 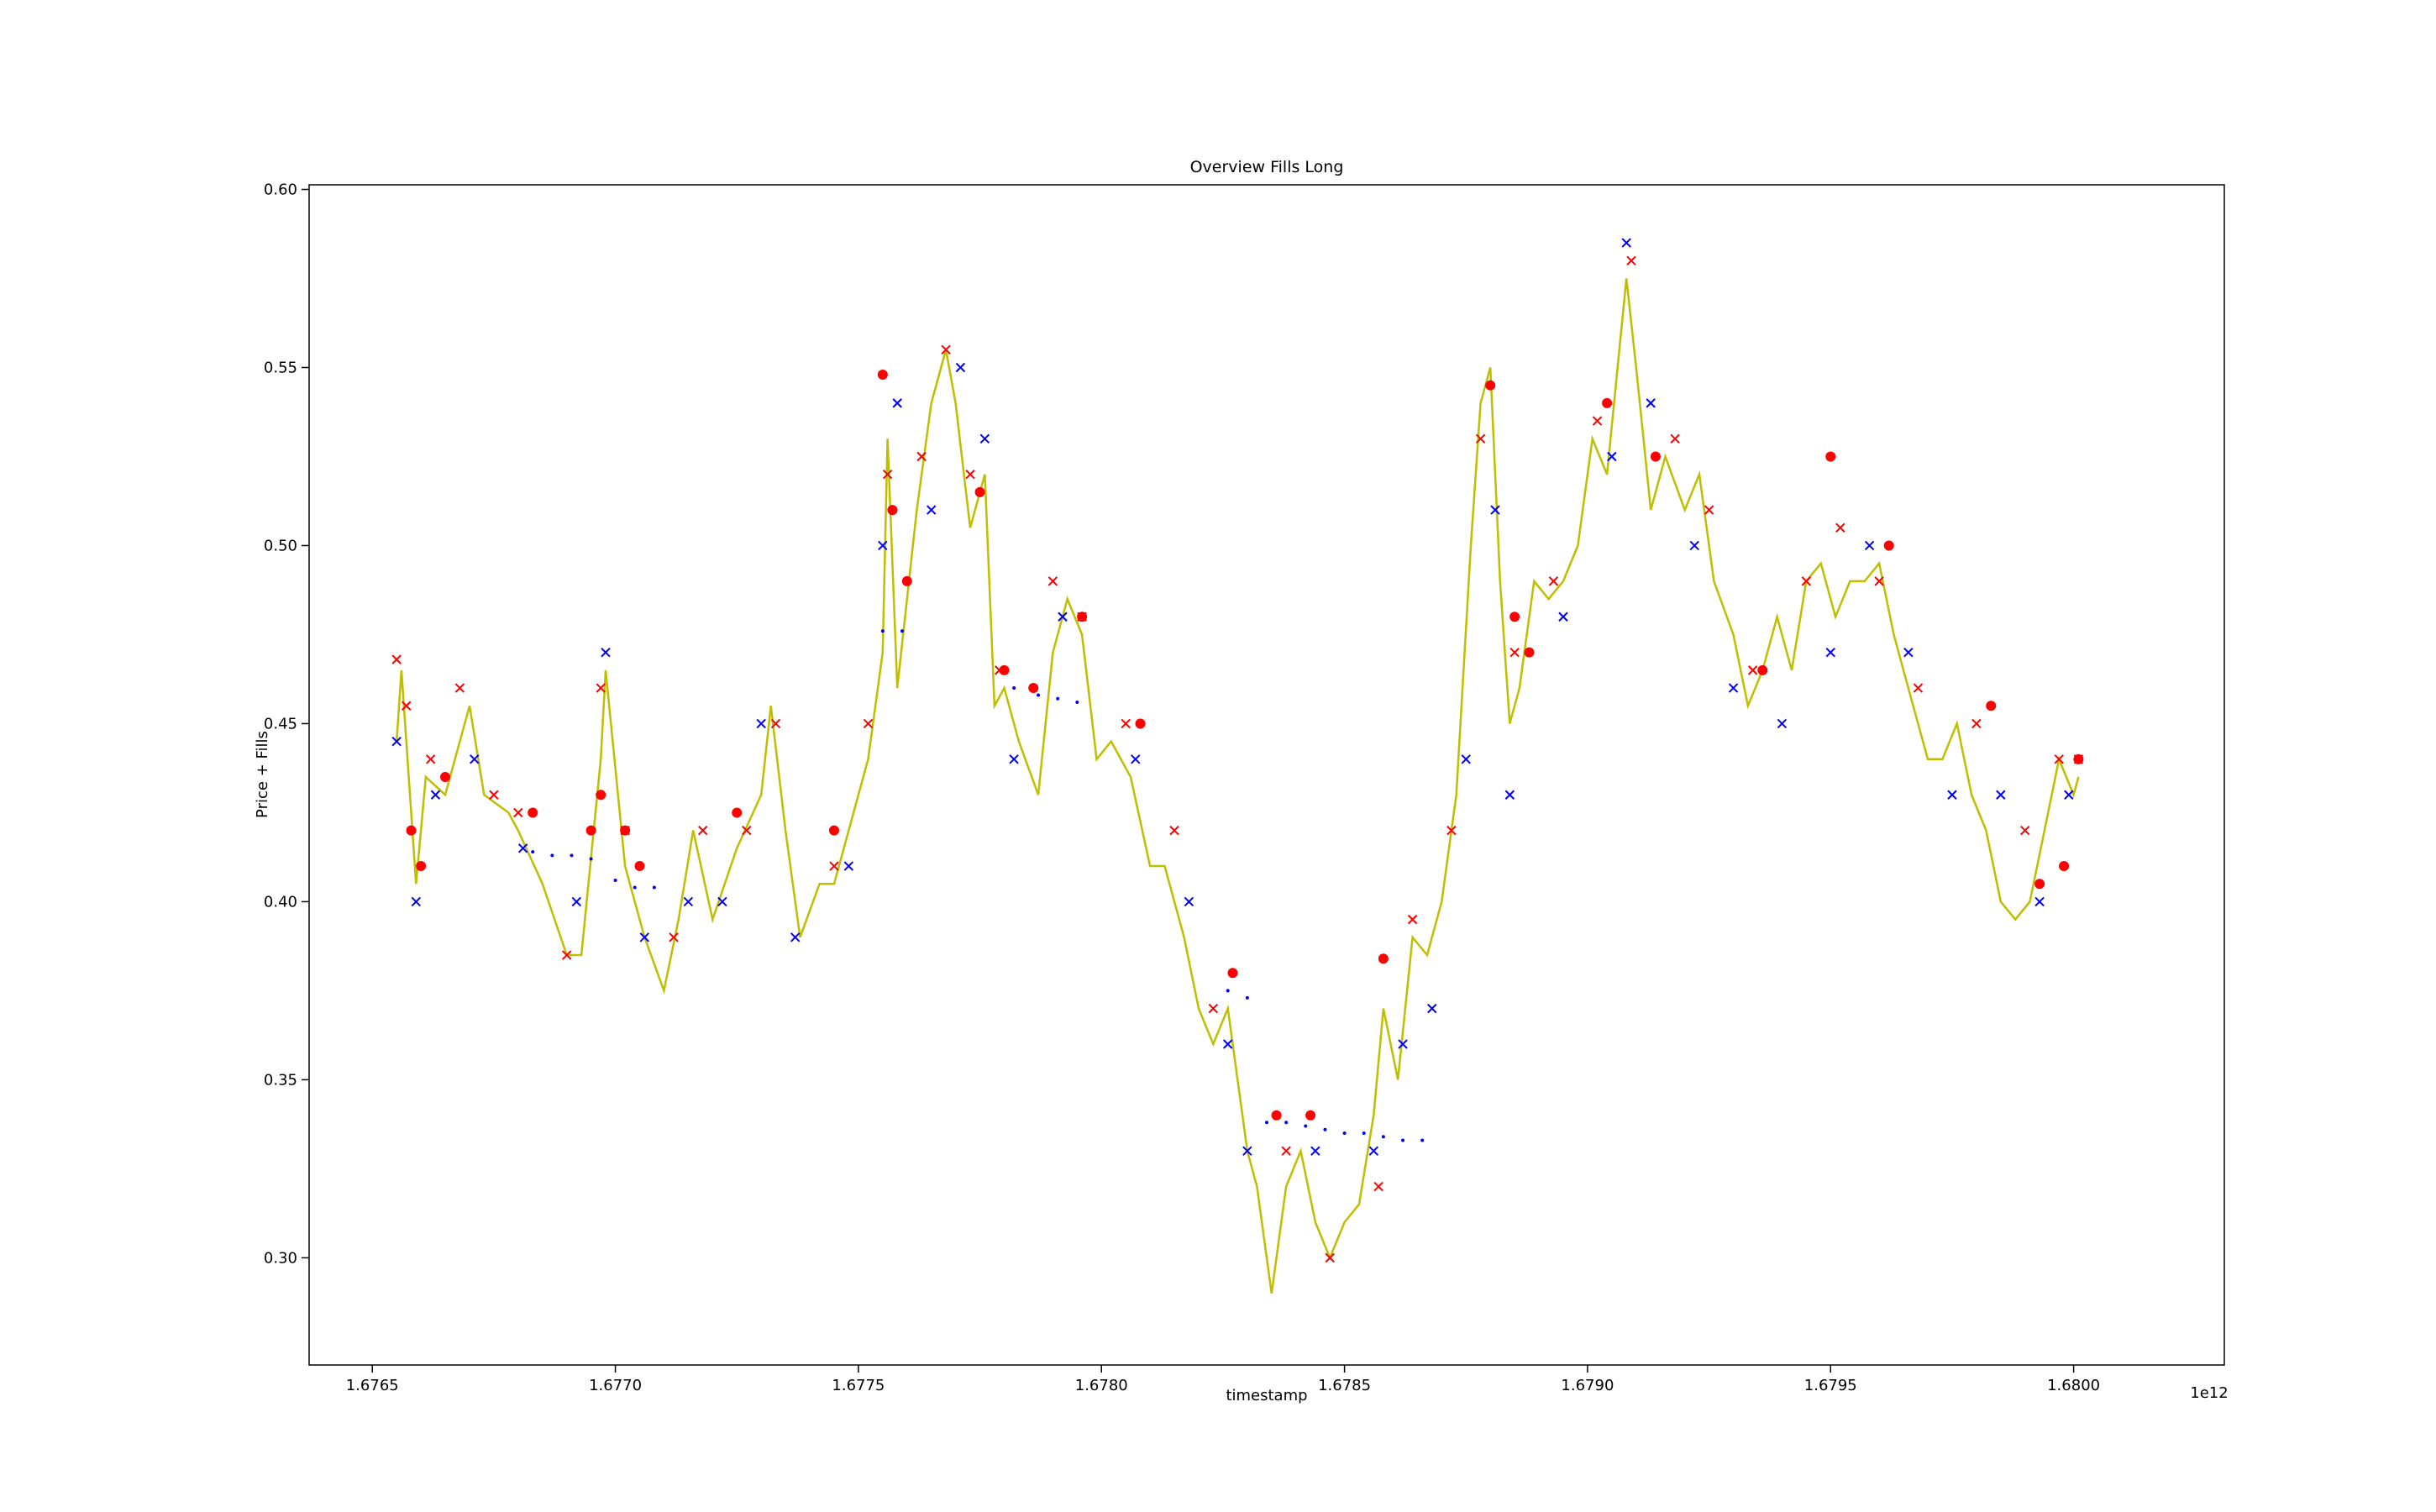 What do you see at coordinates (372, 1385) in the screenshot?
I see `x-tick-label: 1.6765` at bounding box center [372, 1385].